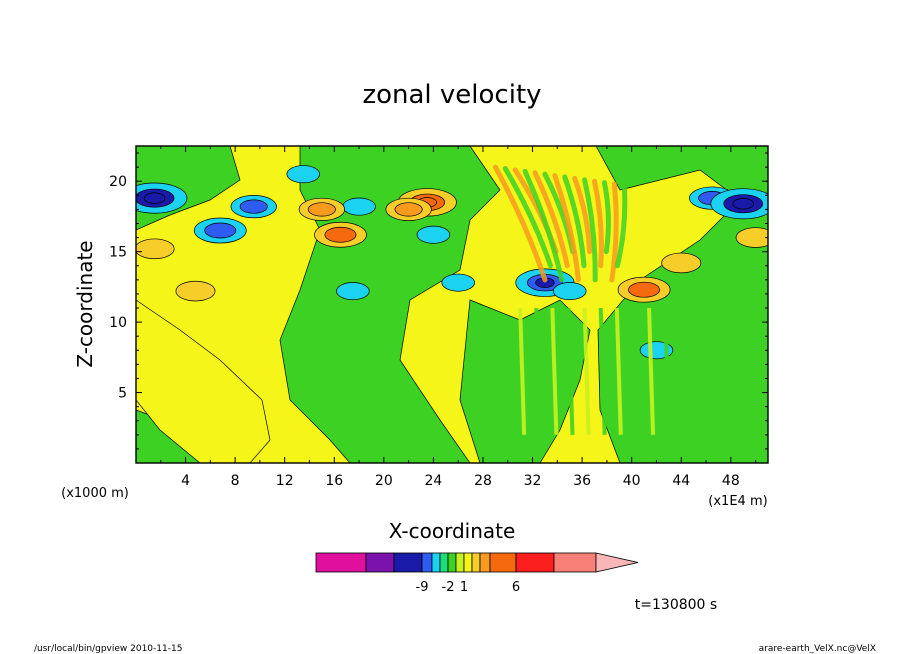 The image size is (904, 654). Describe the element at coordinates (422, 587) in the screenshot. I see `colorbar-label: -9` at that location.